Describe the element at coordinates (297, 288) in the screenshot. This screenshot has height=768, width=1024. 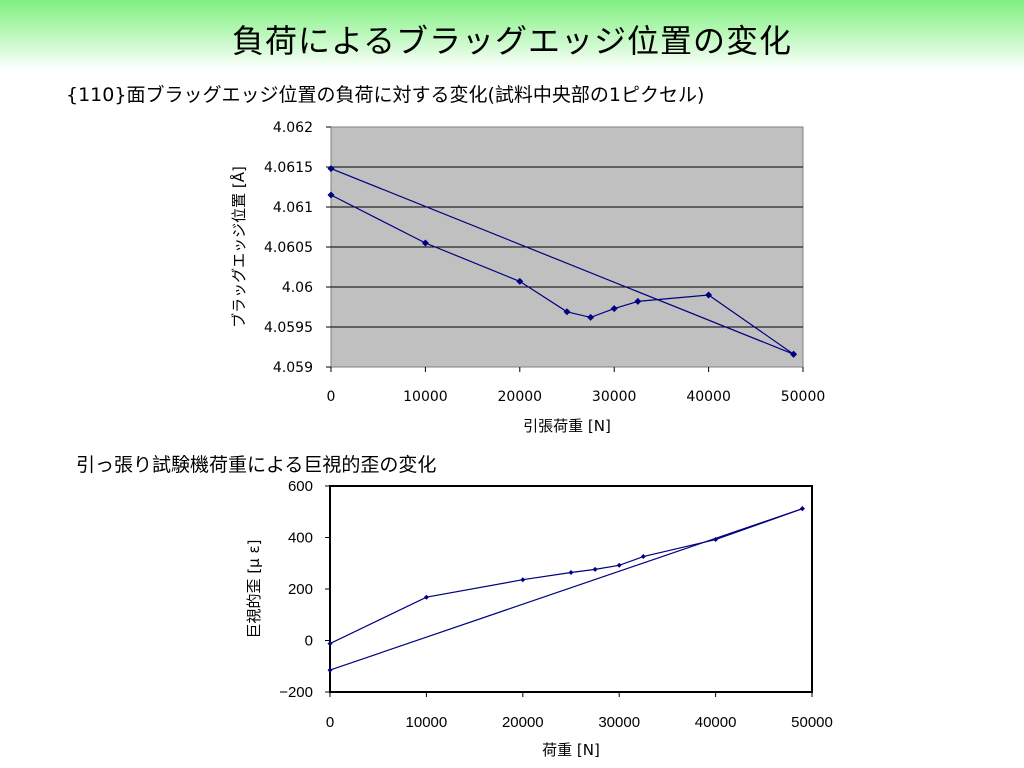
I see `y-tick-label: 4.06` at that location.